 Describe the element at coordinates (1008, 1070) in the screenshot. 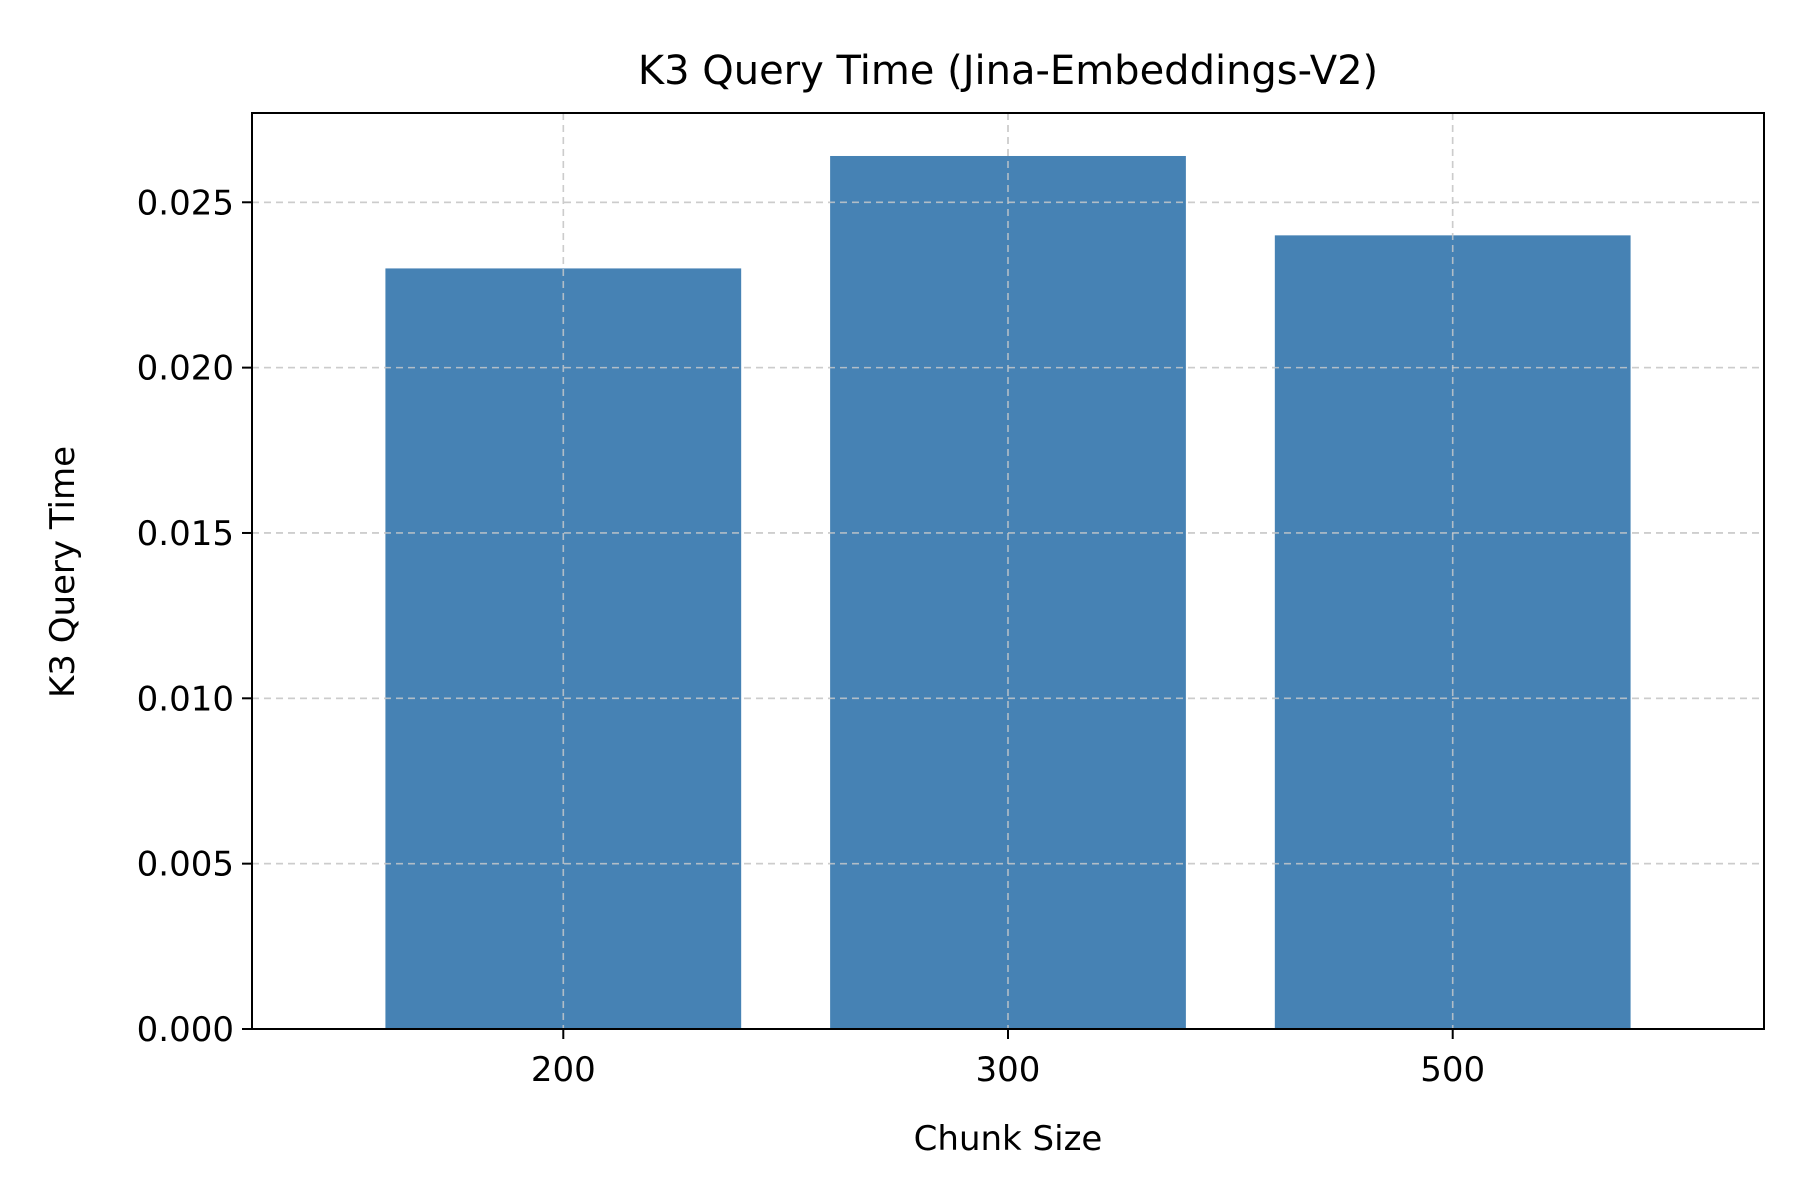

I see `x-tick-label-300: 300` at that location.